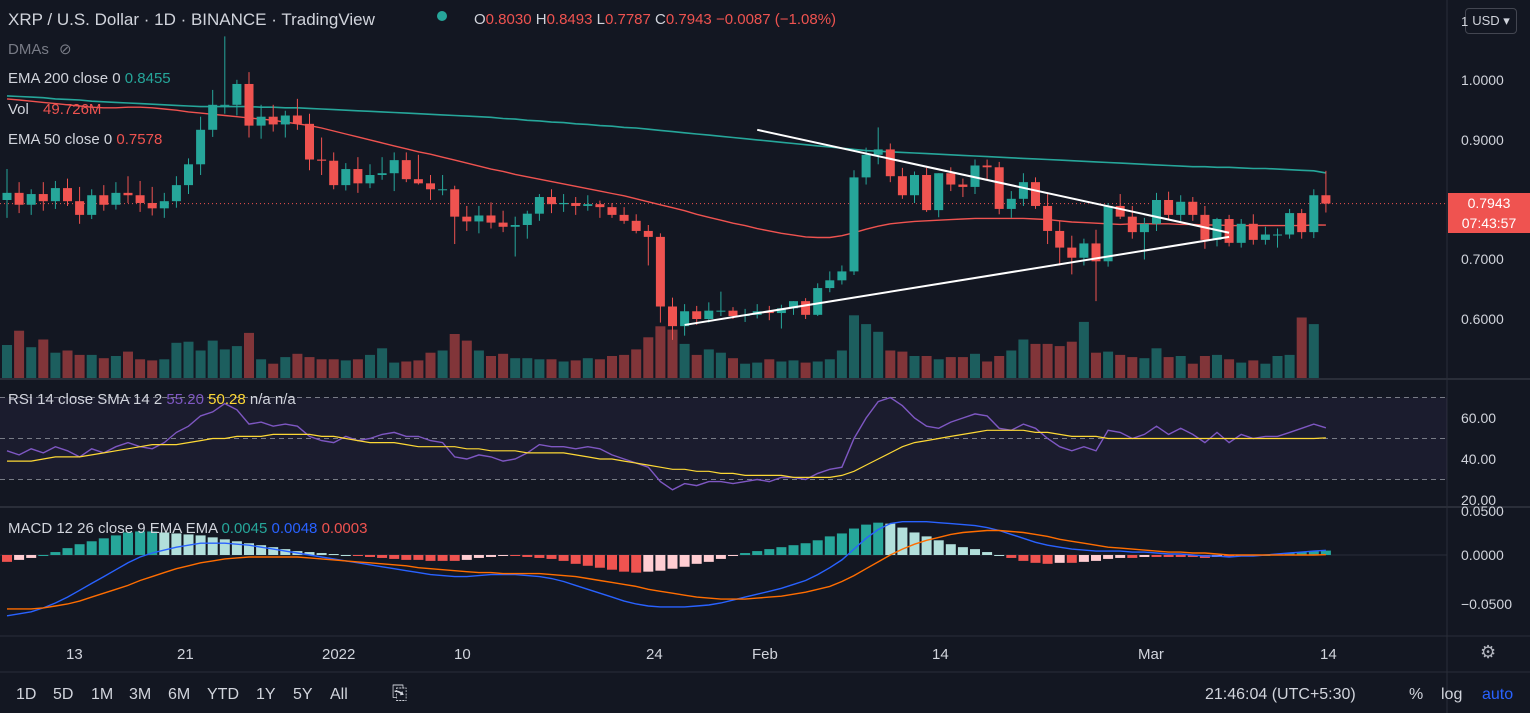 The image size is (1530, 713). Describe the element at coordinates (666, 569) in the screenshot. I see `macd-line` at that location.